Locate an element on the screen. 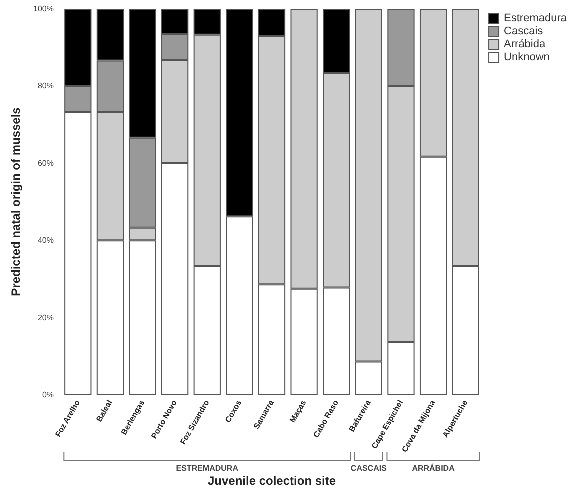 This screenshot has width=574, height=492. y-tick-label: 100% is located at coordinates (44, 9).